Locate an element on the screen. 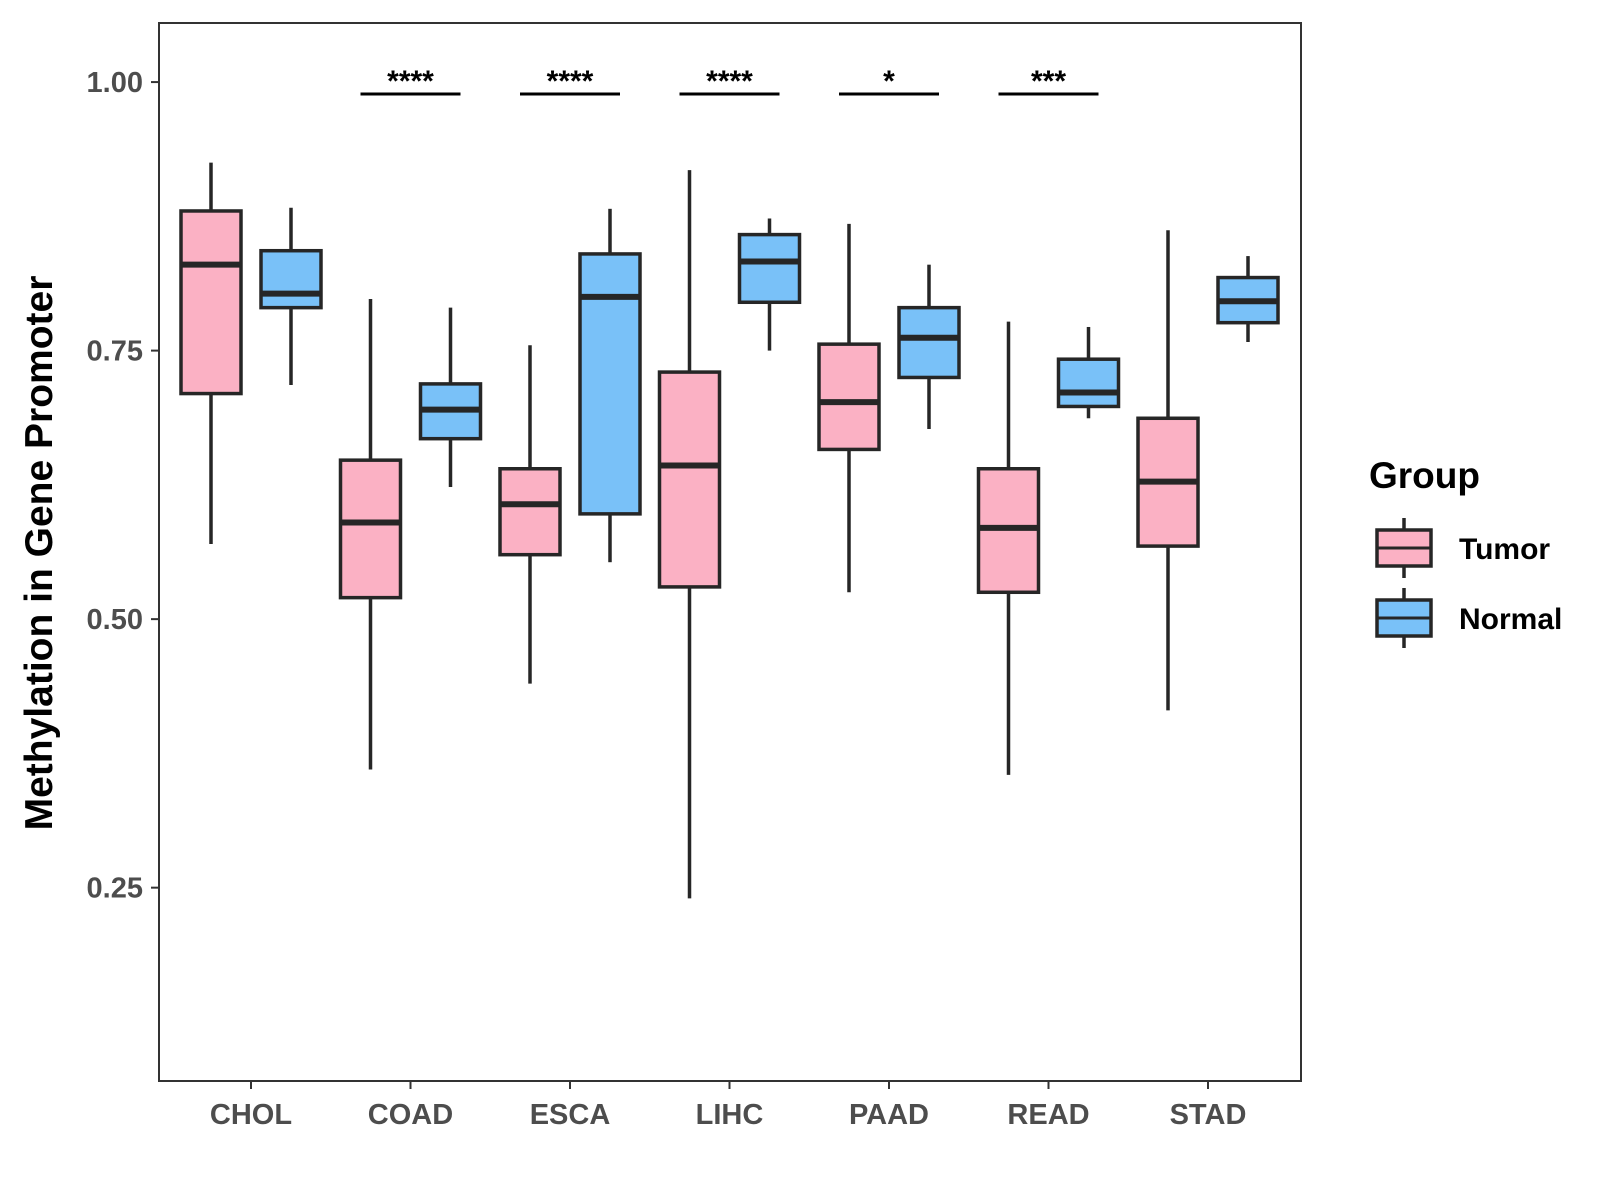 This screenshot has width=1600, height=1200. box-read-normal is located at coordinates (1088, 372).